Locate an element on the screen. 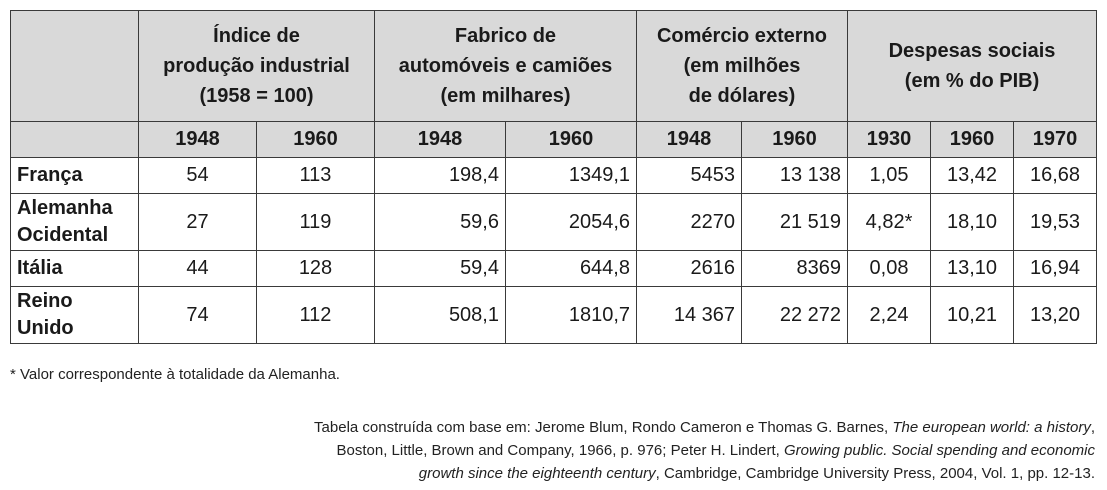 This screenshot has width=1107, height=490. year-header: 1930 is located at coordinates (889, 139).